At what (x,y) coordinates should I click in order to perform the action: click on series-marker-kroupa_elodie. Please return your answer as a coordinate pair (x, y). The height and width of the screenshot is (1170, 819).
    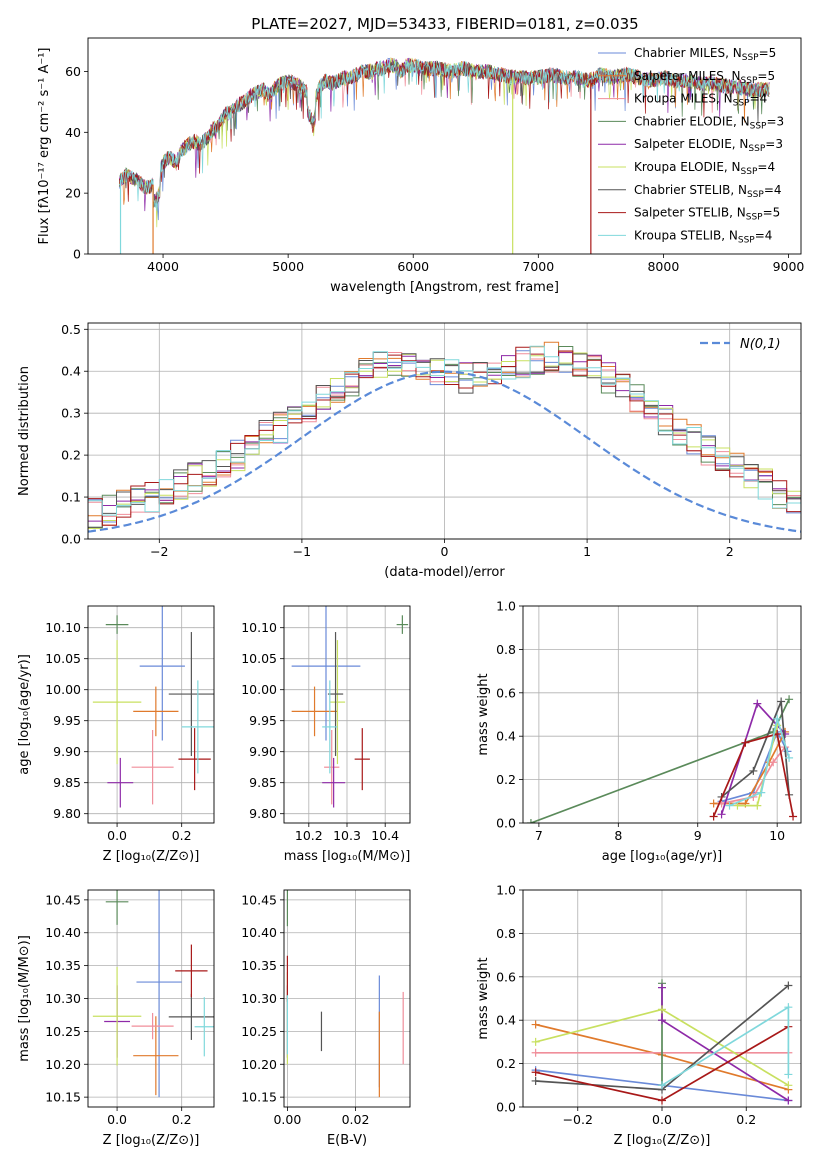
    Looking at the image, I should click on (757, 805).